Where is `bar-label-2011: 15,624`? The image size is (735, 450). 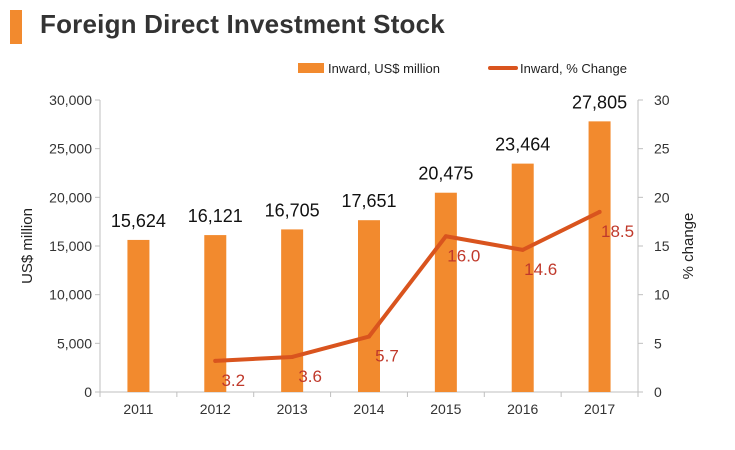 bar-label-2011: 15,624 is located at coordinates (138, 221).